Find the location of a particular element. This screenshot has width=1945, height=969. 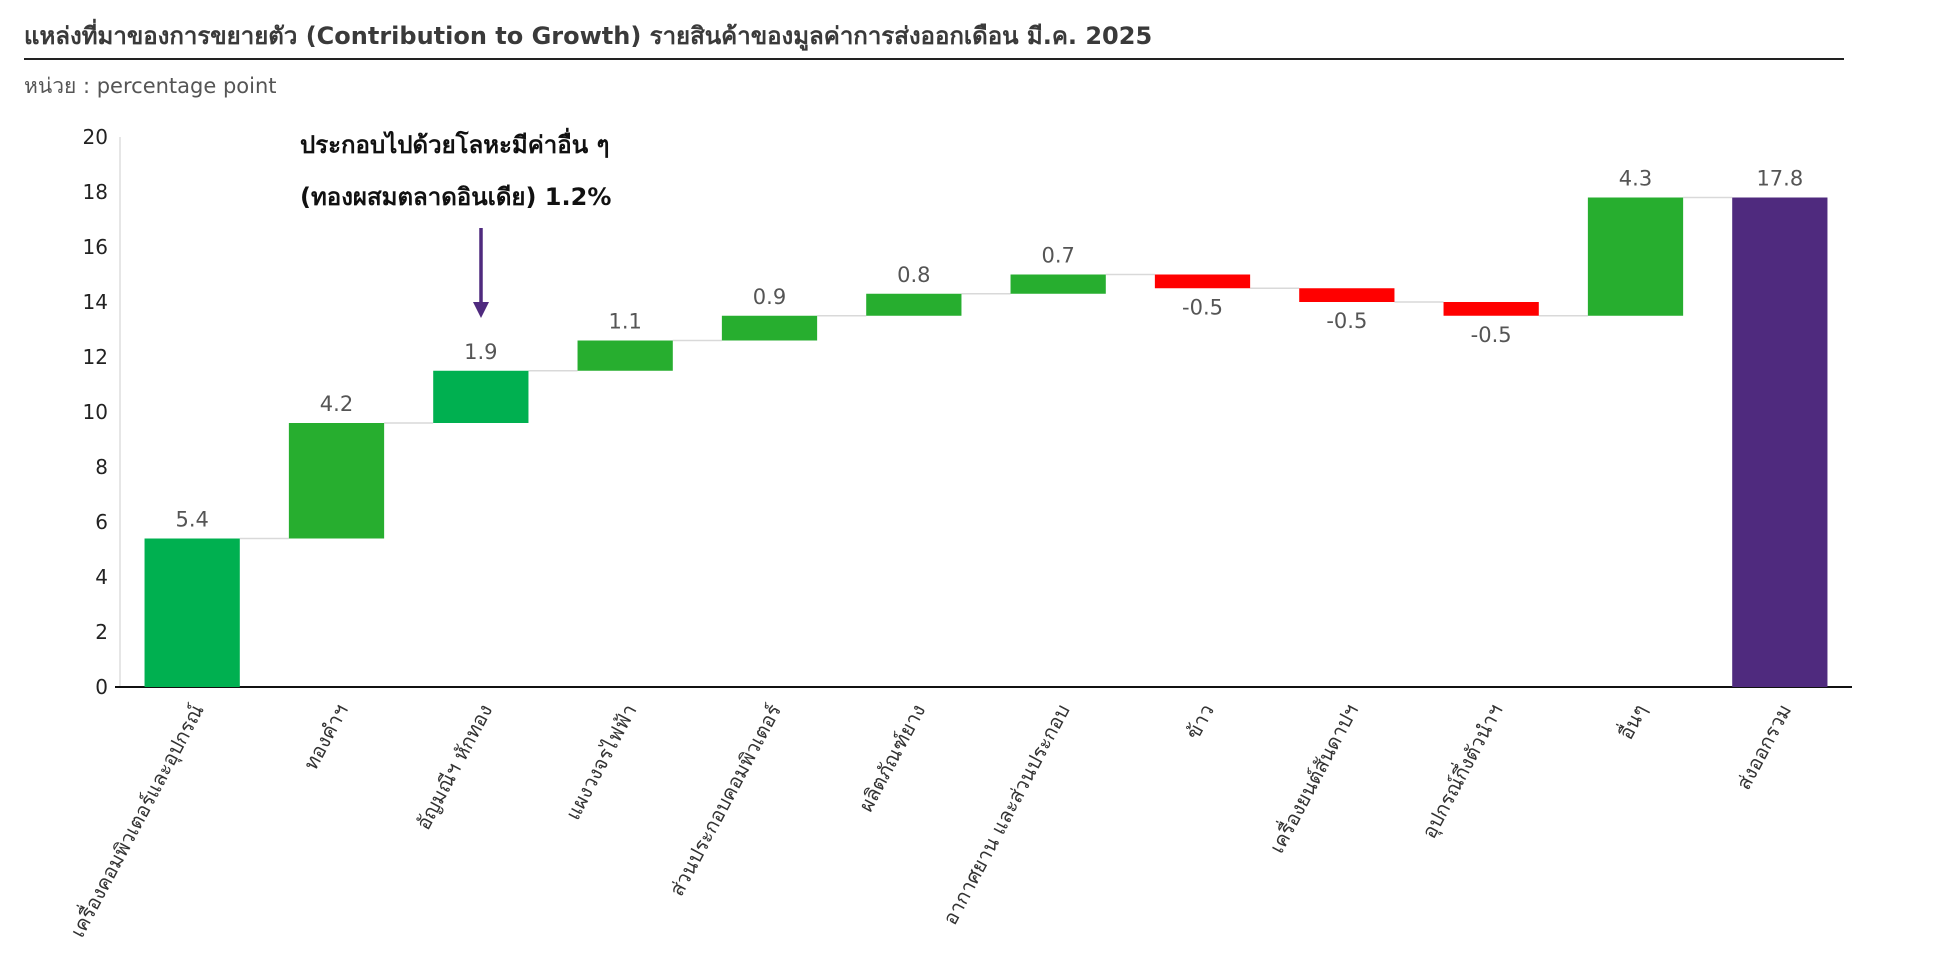

value-label: 0.7 is located at coordinates (1057, 256).